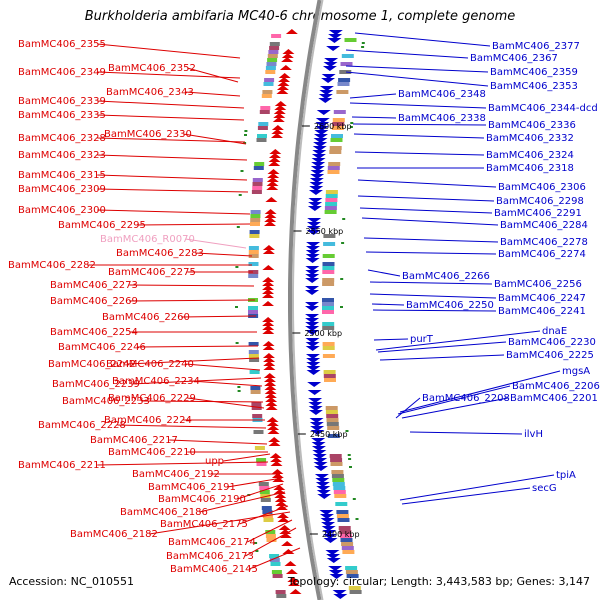 The height and width of the screenshot is (600, 600). What do you see at coordinates (94, 332) in the screenshot?
I see `left-gene-label: BamMC406_2254` at bounding box center [94, 332].